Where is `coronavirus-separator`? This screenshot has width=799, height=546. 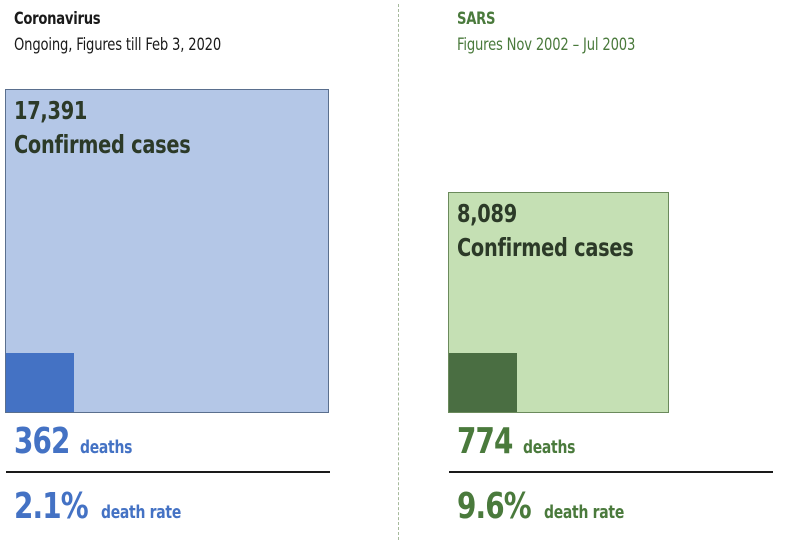
coronavirus-separator is located at coordinates (168, 472).